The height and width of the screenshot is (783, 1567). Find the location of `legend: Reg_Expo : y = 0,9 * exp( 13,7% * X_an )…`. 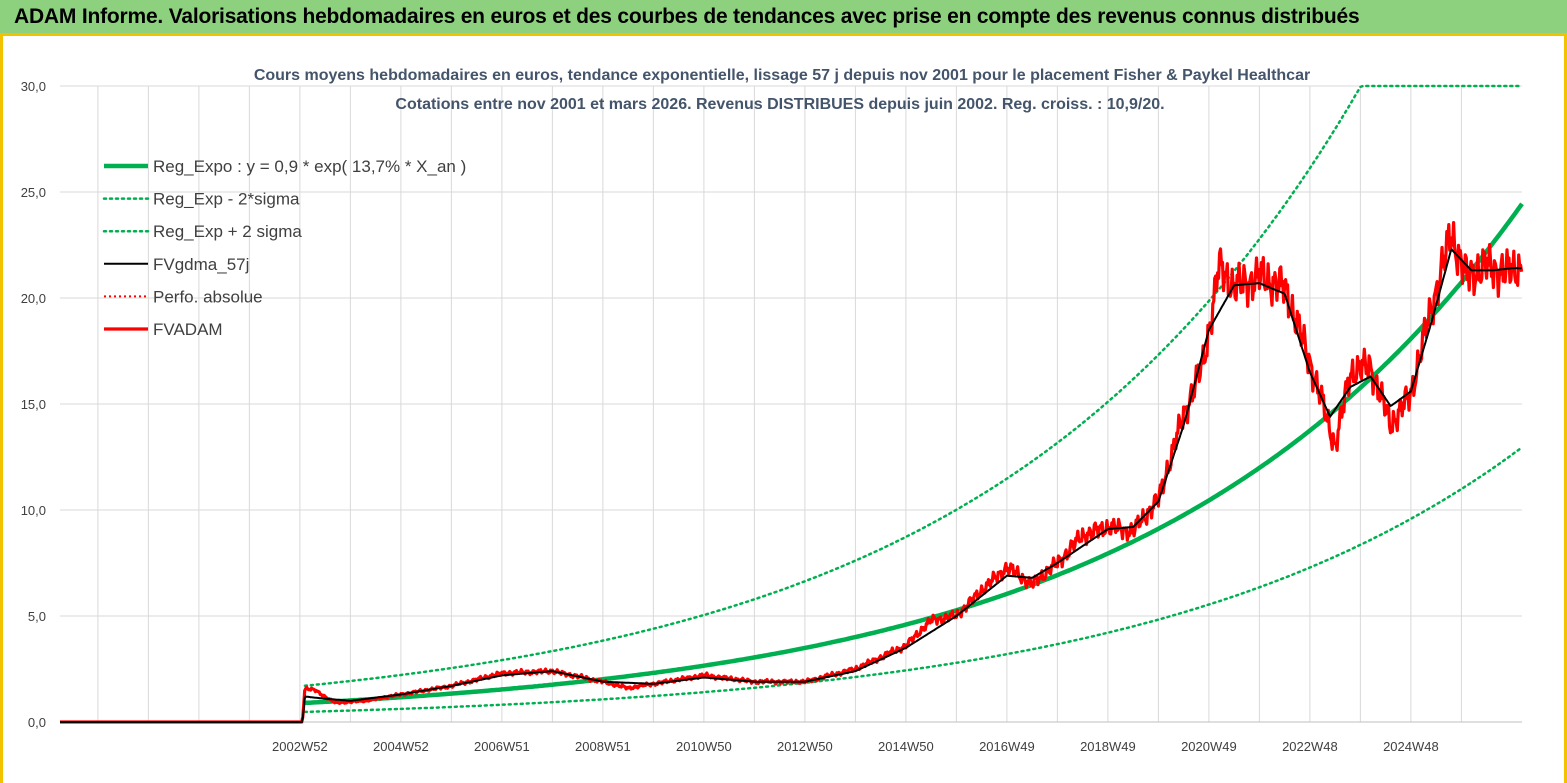

legend: Reg_Expo : y = 0,9 * exp( 13,7% * X_an )… is located at coordinates (284, 248).